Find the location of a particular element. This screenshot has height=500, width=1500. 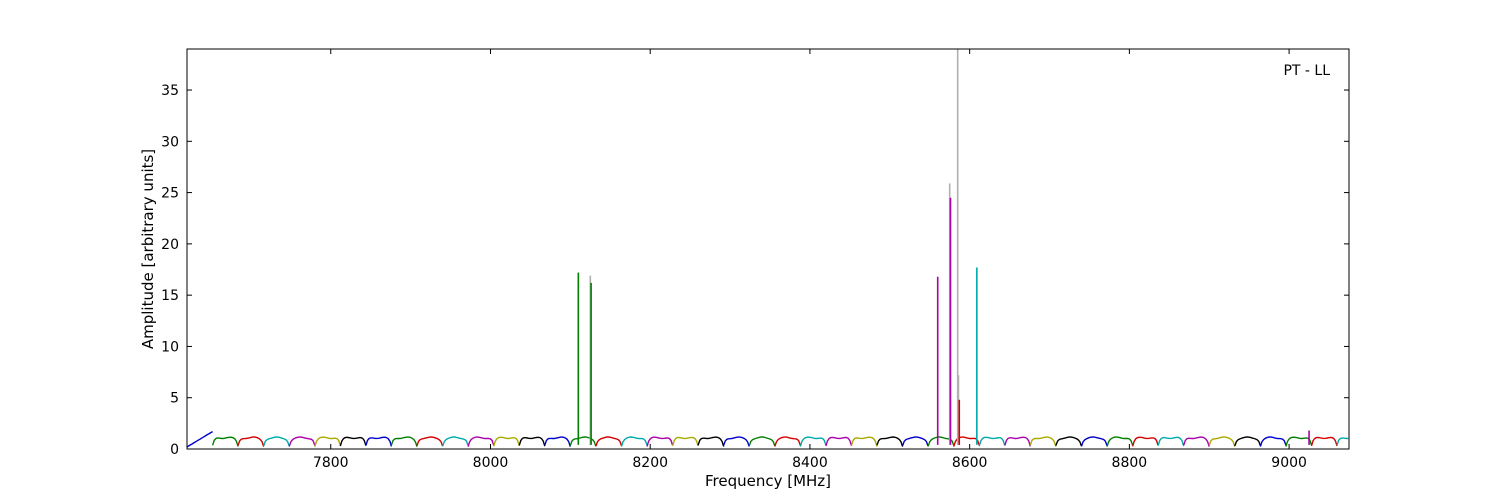

x-axis-label: Frequency [MHz] is located at coordinates (768, 481).